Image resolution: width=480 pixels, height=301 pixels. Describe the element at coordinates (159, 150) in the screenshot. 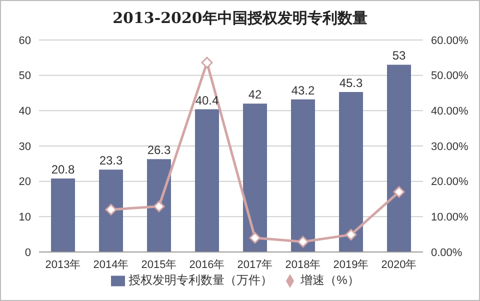

I see `data-label: 26.3` at that location.